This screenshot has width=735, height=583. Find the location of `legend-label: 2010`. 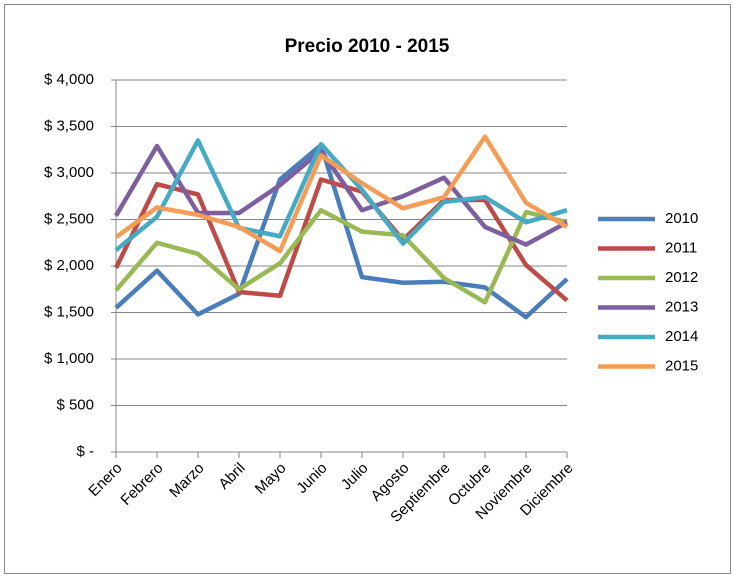

legend-label: 2010 is located at coordinates (681, 218).